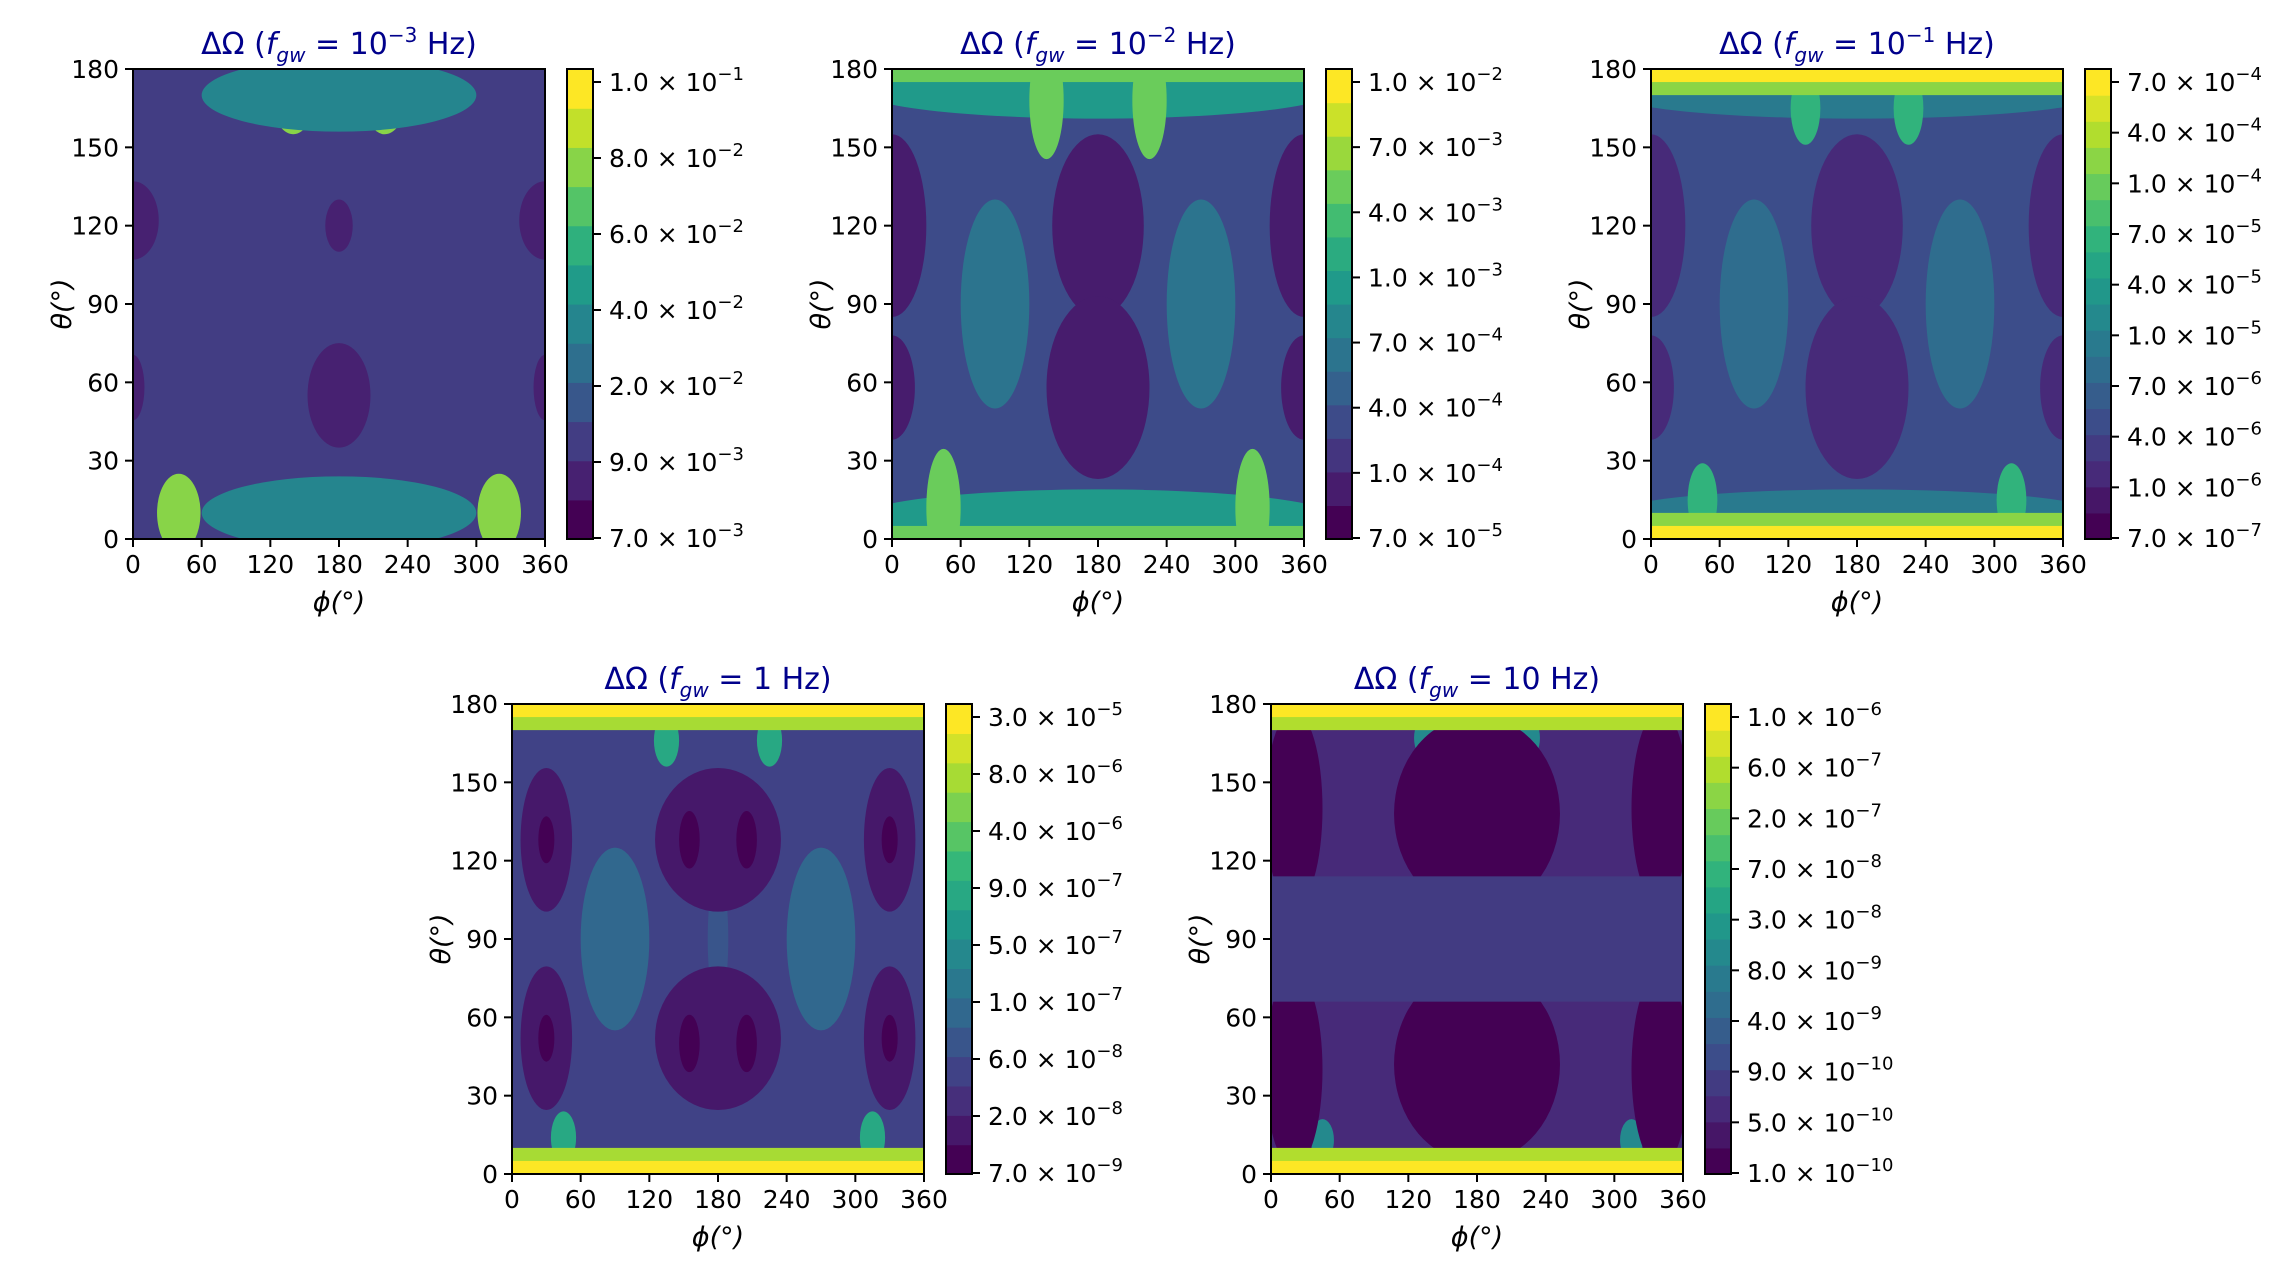 The image size is (2288, 1280). I want to click on colorbar-tick-label: 1.0 × 10⁻⁴, so click(1435, 471).